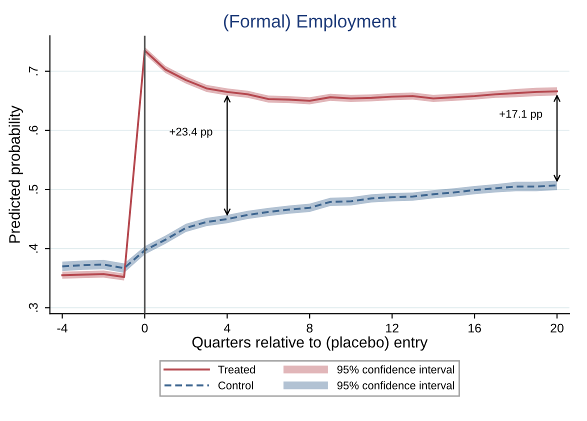 The width and height of the screenshot is (587, 421). Describe the element at coordinates (33, 307) in the screenshot. I see `y-tick-label: .3` at that location.